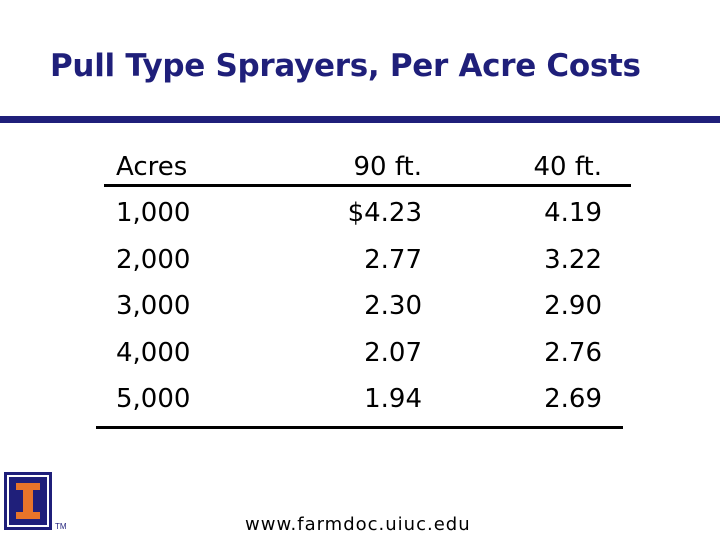 The width and height of the screenshot is (720, 540). Describe the element at coordinates (367, 185) in the screenshot. I see `header-underline` at that location.